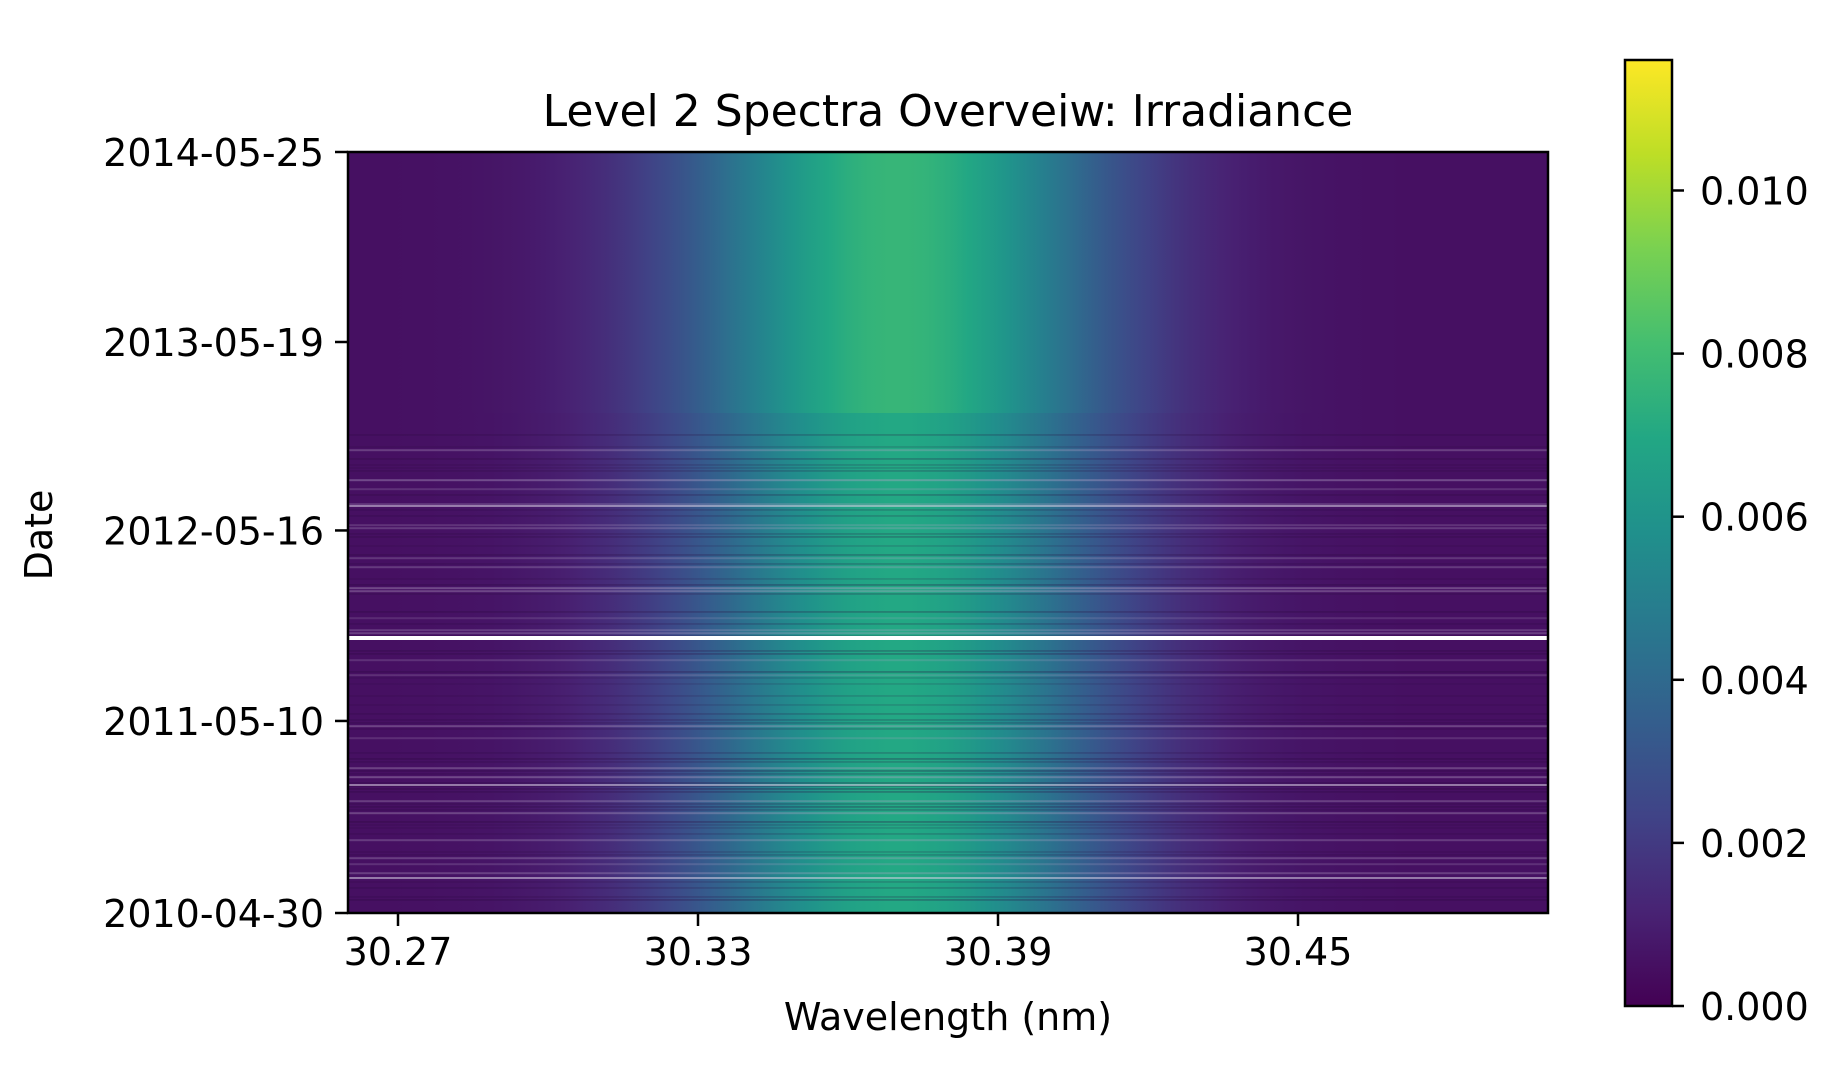 The width and height of the screenshot is (1846, 1090). Describe the element at coordinates (1754, 844) in the screenshot. I see `colorbar-tick-label: 0.002` at that location.